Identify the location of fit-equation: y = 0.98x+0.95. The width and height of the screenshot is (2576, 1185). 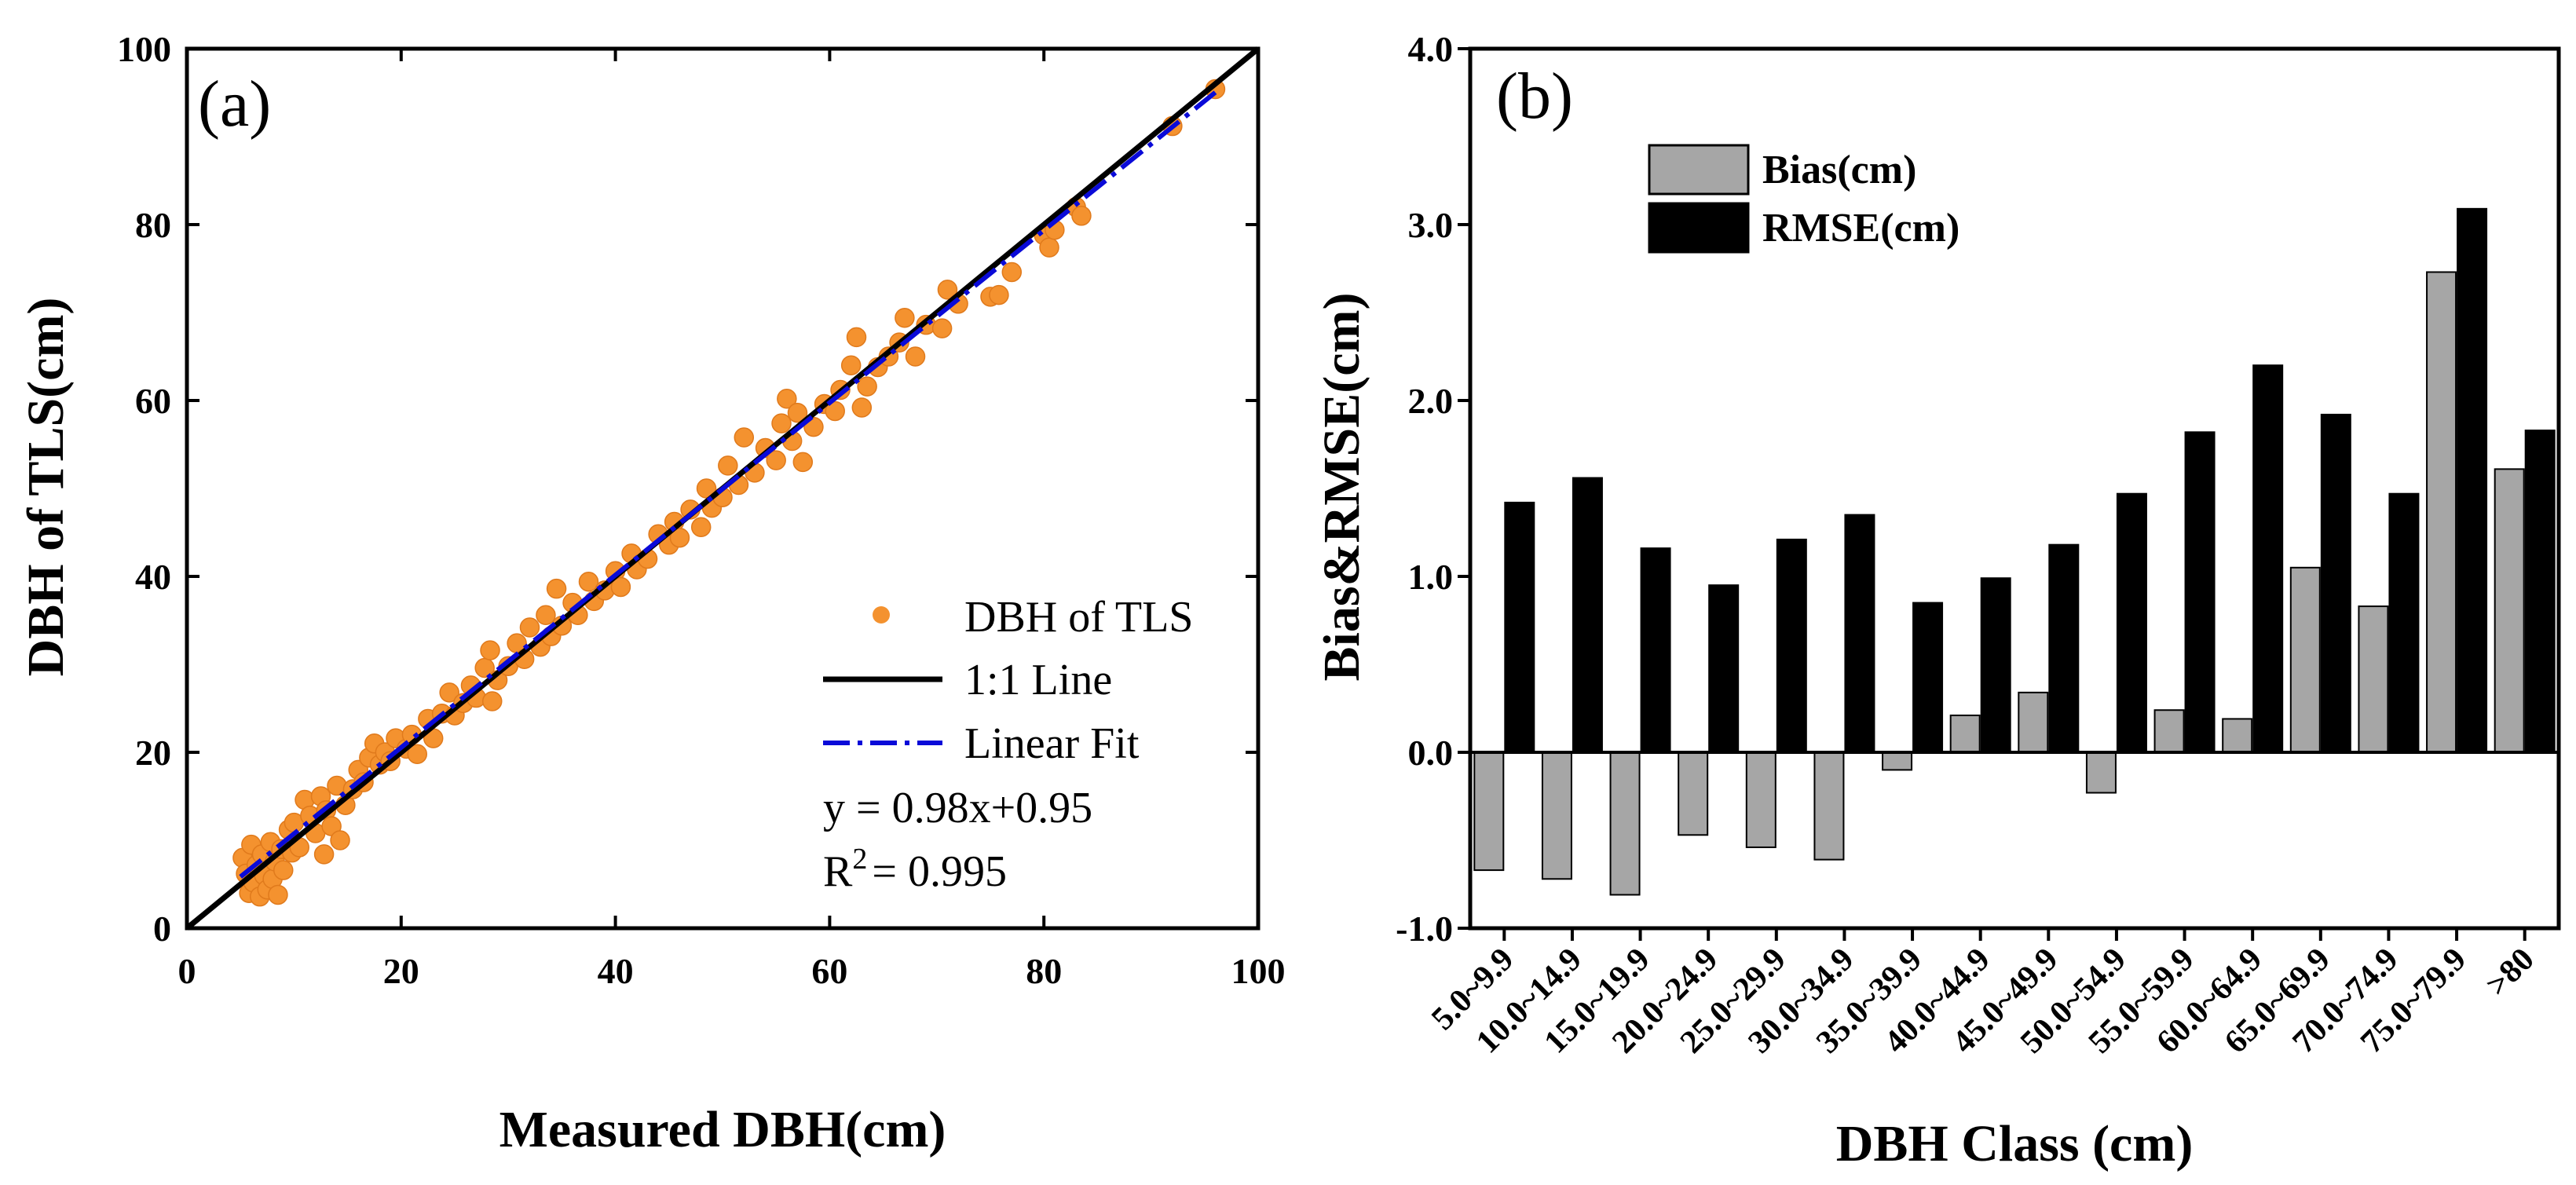
(958, 808).